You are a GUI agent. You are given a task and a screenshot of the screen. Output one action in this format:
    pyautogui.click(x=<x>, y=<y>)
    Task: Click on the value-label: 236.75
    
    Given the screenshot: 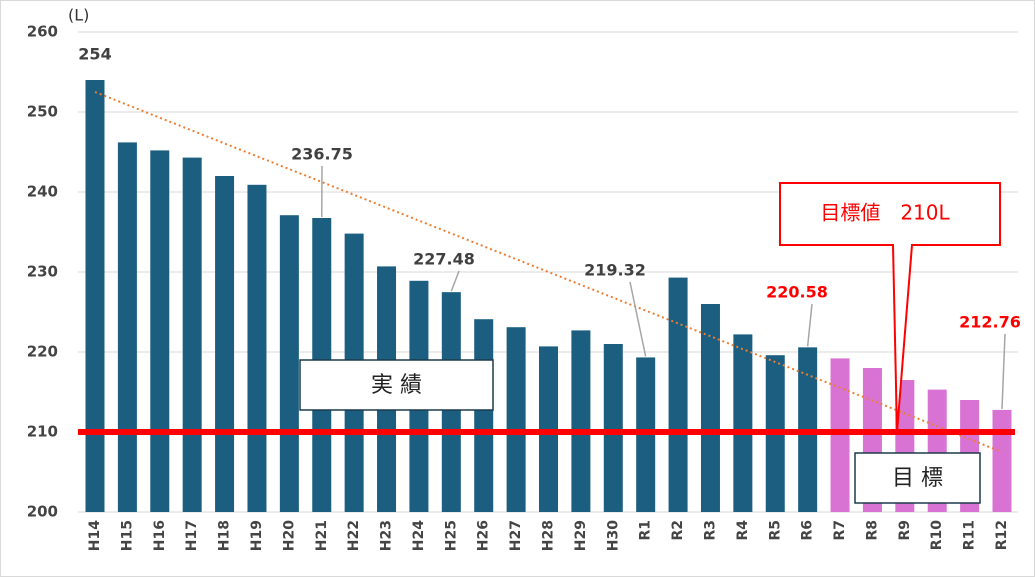 What is the action you would take?
    pyautogui.click(x=322, y=154)
    